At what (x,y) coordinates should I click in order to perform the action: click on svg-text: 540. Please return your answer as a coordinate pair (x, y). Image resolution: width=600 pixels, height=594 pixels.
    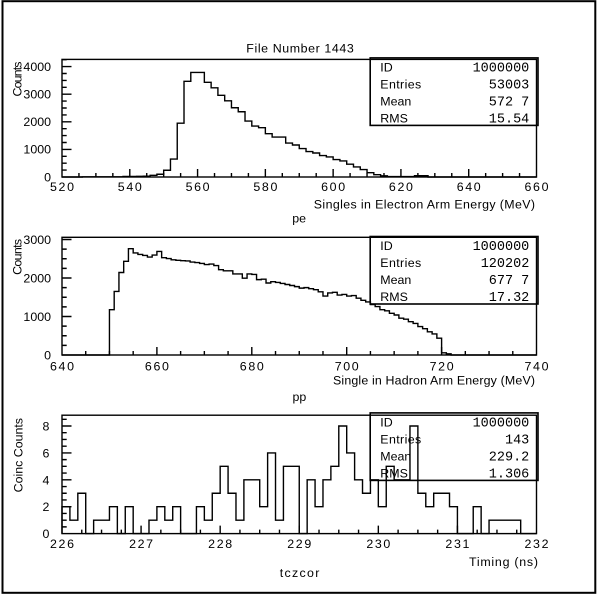
    Looking at the image, I should click on (130, 187).